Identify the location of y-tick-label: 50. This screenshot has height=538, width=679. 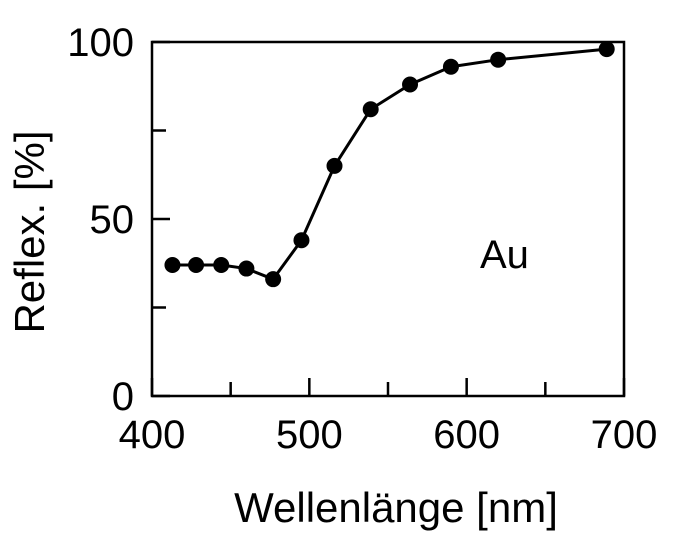
(112, 220).